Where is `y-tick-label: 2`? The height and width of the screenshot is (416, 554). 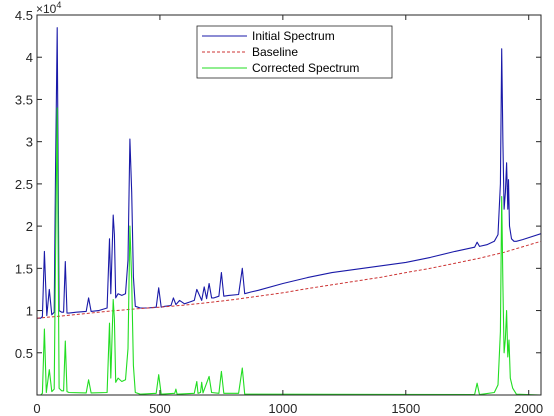
y-tick-label: 2 is located at coordinates (29, 226).